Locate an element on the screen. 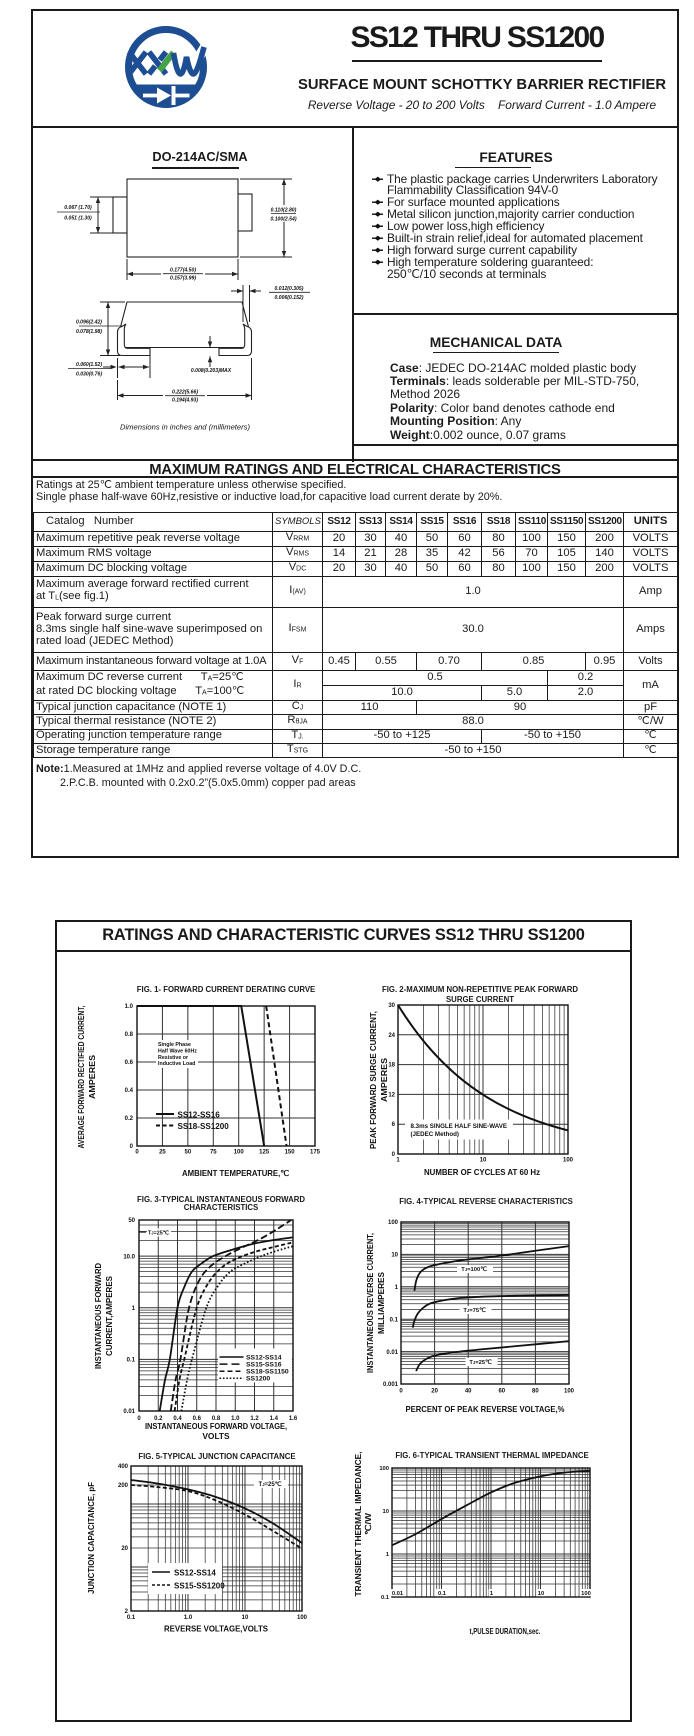 The image size is (694, 1736). svg-text: 12 is located at coordinates (391, 1095).